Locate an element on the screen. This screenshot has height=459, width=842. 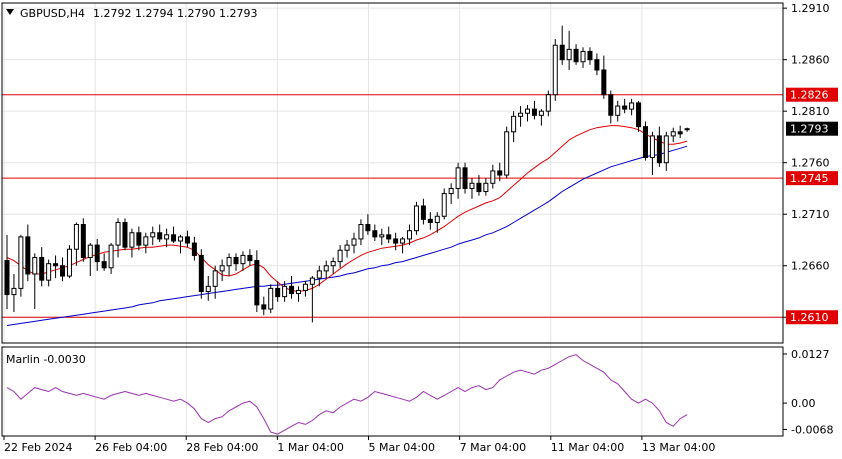
time-tick-label: 13 Mar 04:00 is located at coordinates (678, 447).